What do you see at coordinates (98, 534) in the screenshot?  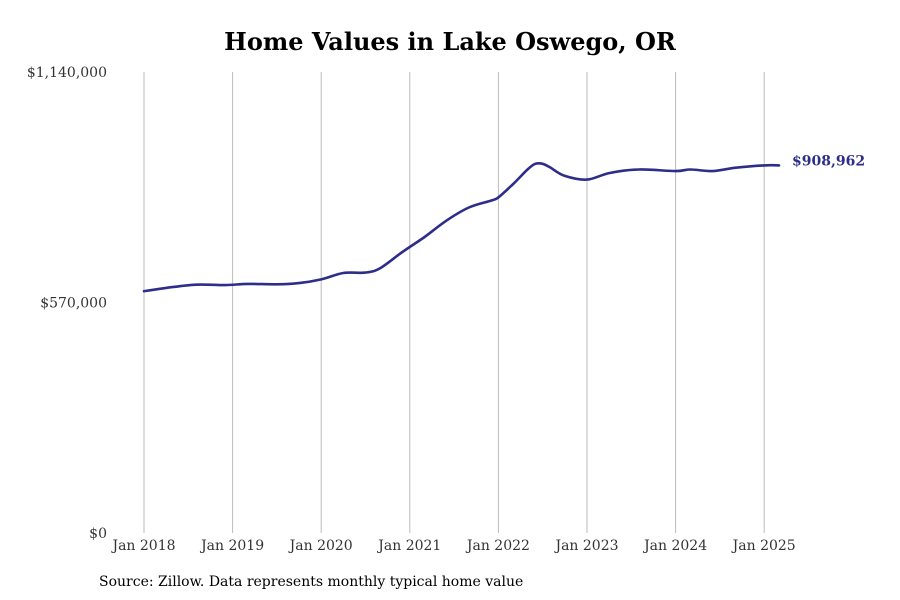 I see `y-tick-label: $0` at bounding box center [98, 534].